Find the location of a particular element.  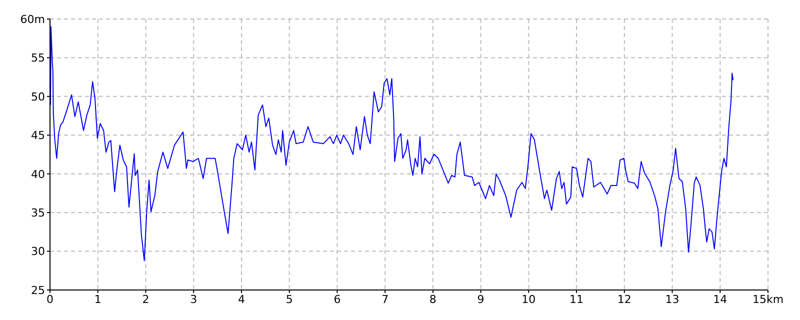

y-tick-label: 25 is located at coordinates (38, 290).